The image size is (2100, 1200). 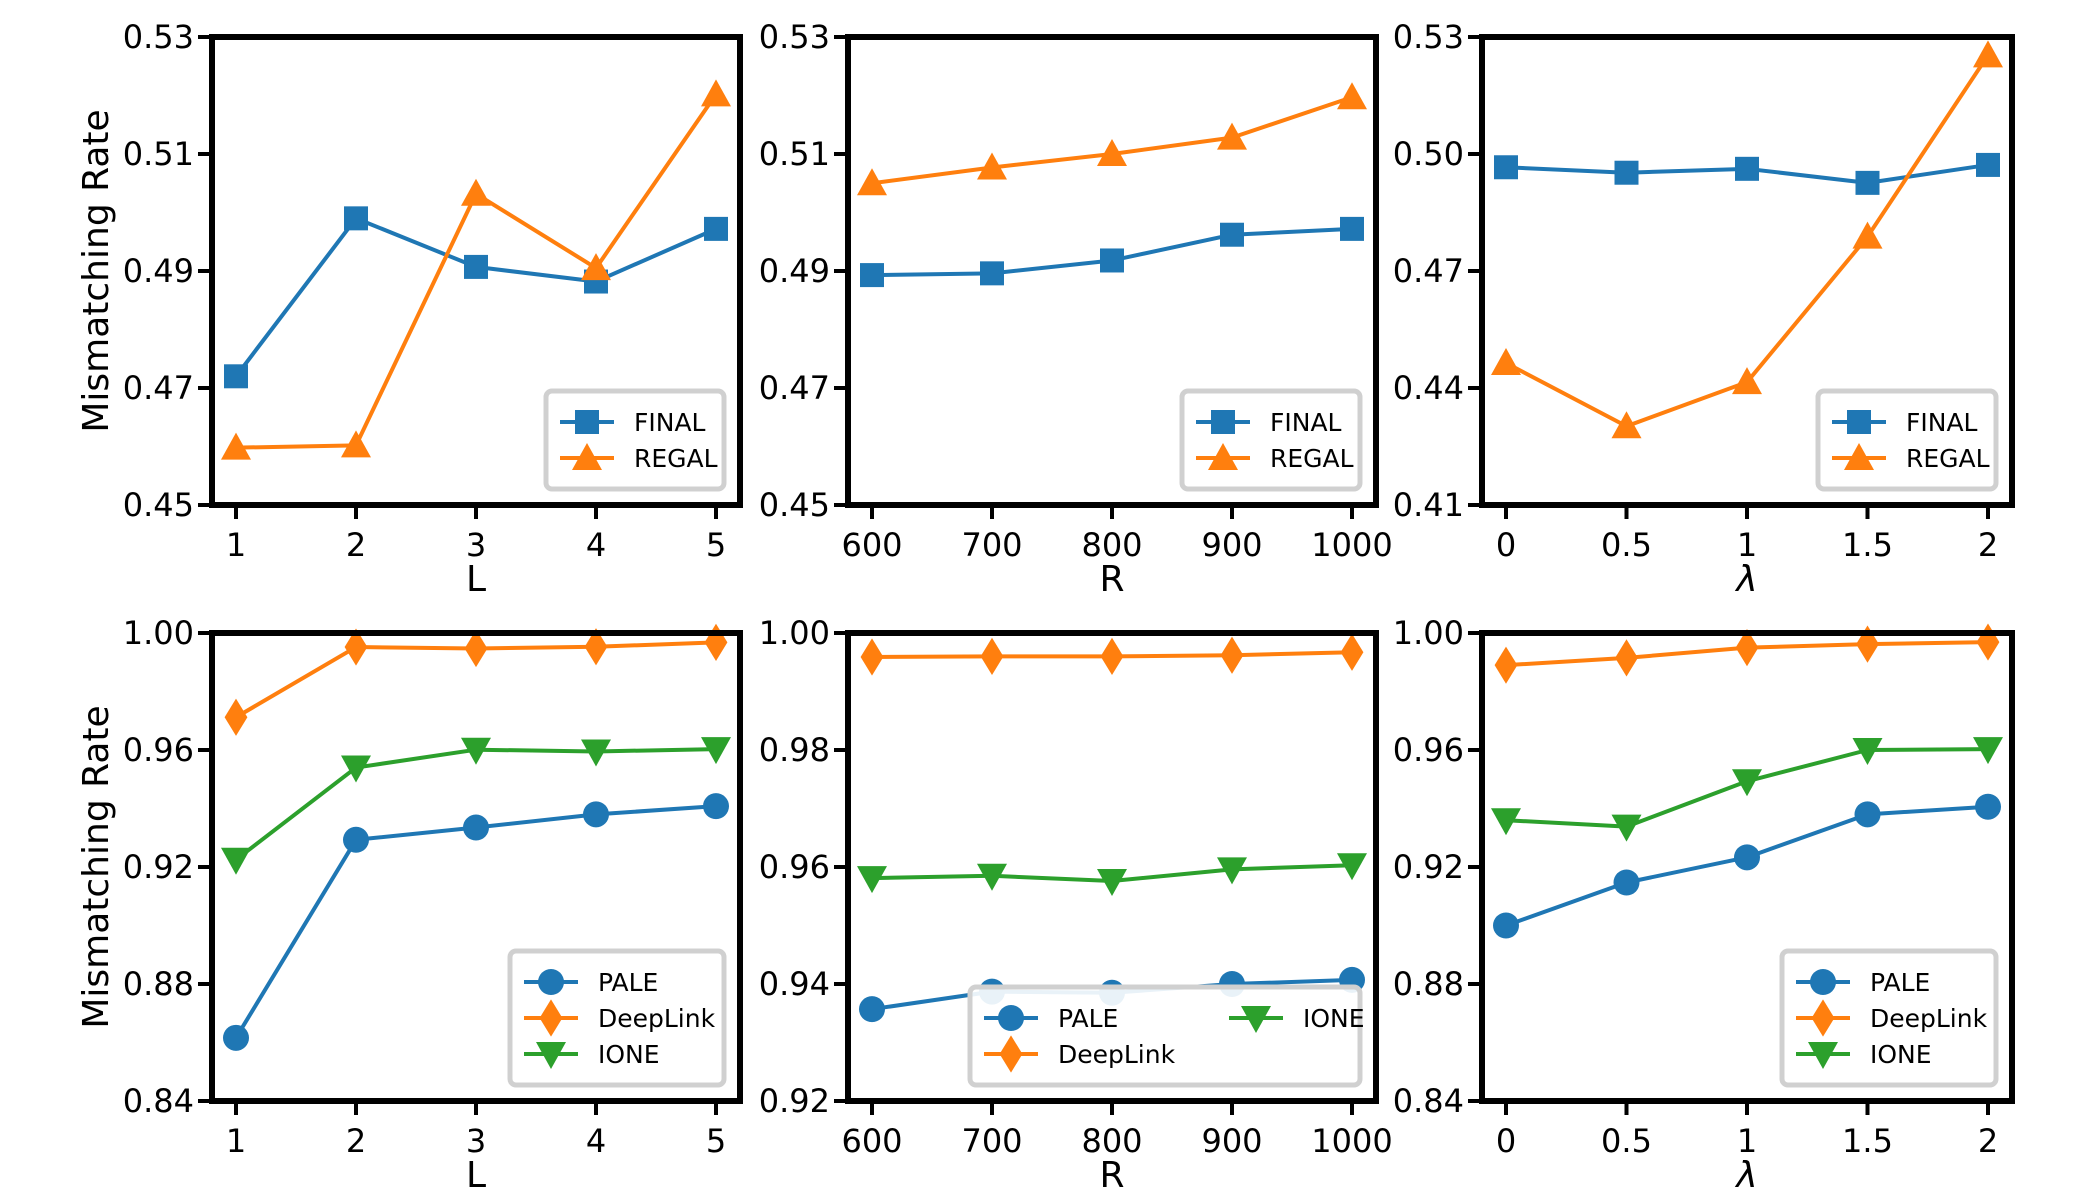 I want to click on legend-marker-deeplink, so click(x=1011, y=1054).